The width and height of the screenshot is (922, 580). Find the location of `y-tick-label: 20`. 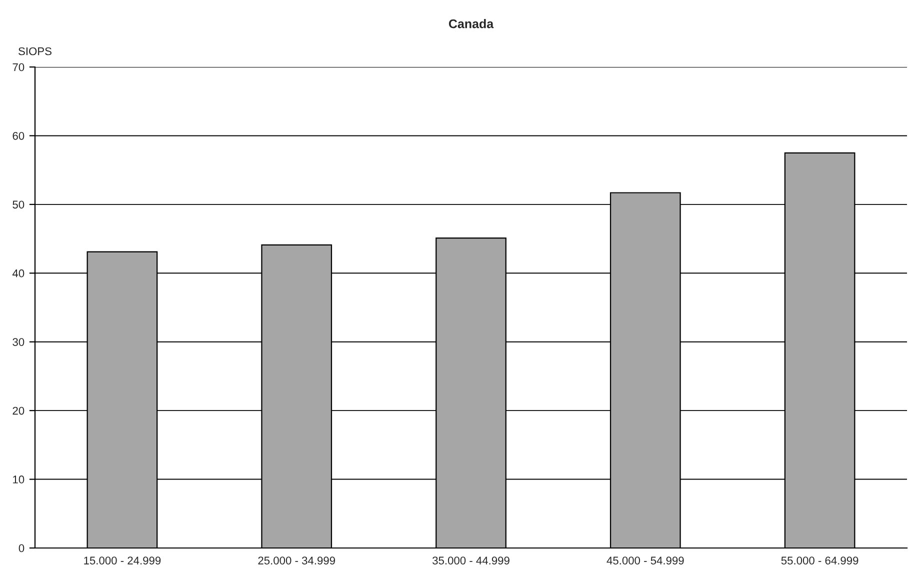

y-tick-label: 20 is located at coordinates (18, 410).